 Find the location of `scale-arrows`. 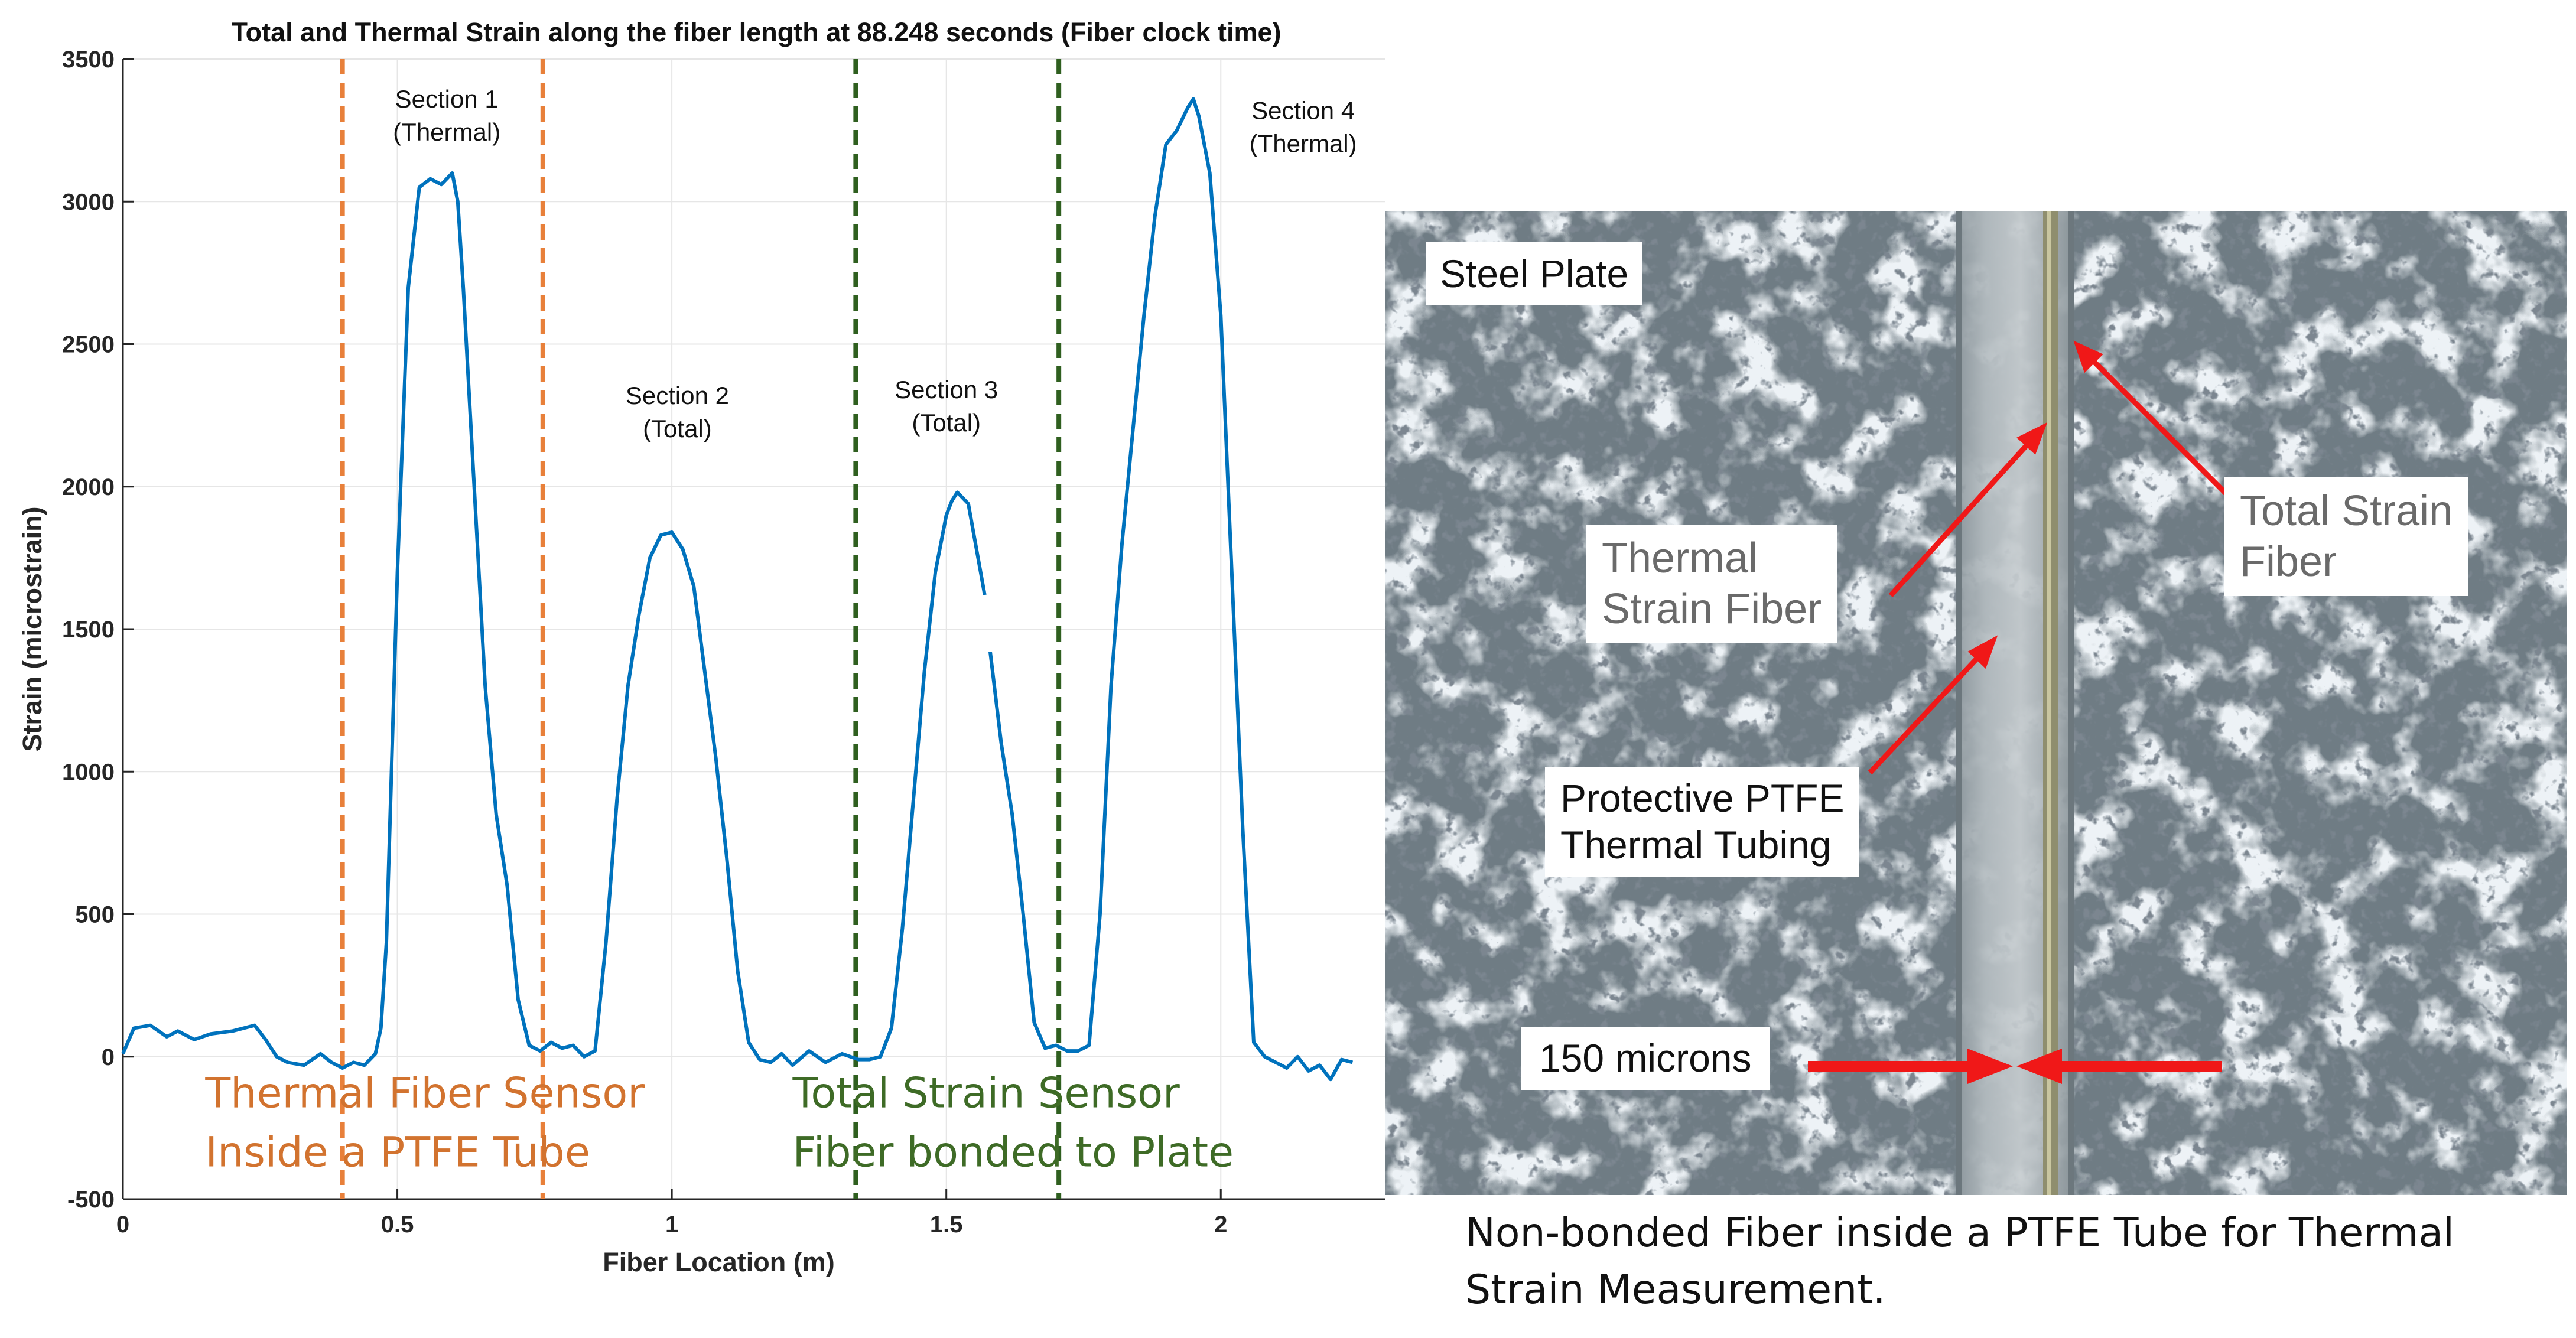

scale-arrows is located at coordinates (2015, 1066).